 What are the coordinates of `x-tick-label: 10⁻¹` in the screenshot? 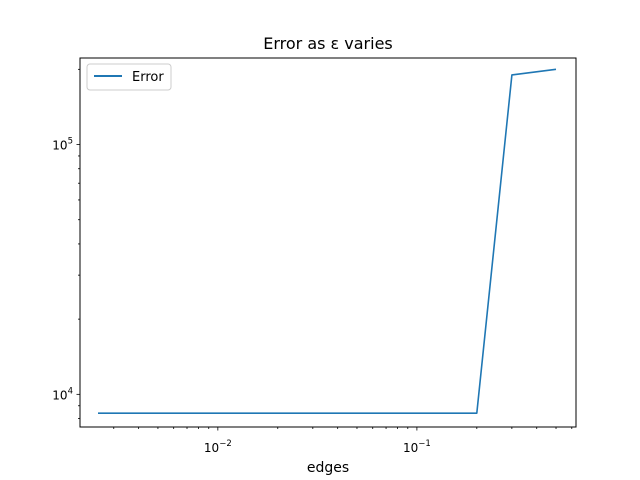 It's located at (417, 447).